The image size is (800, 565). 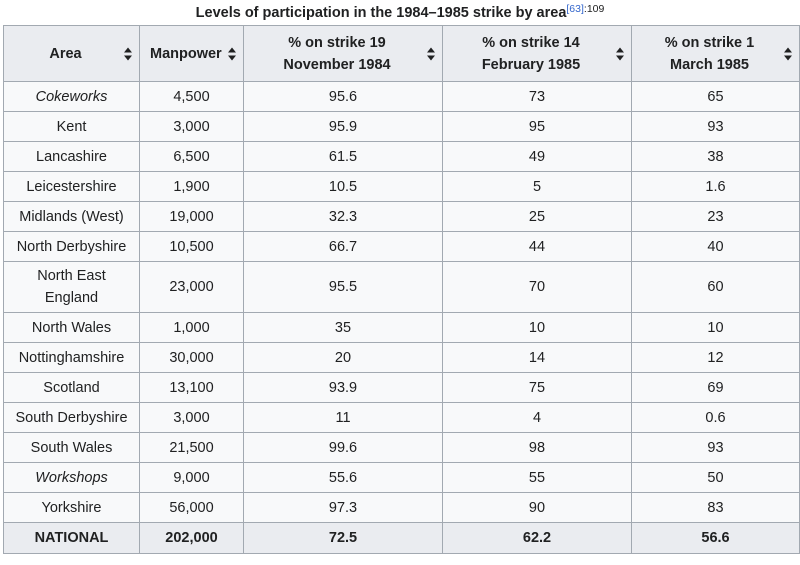 I want to click on table-row: Cokeworks 4,500 95.6 73 65, so click(x=401, y=96).